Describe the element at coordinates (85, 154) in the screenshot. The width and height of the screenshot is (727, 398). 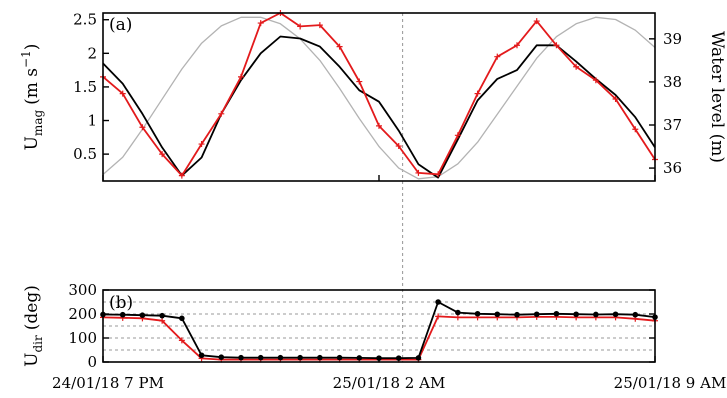
I see `panel-a-y-tick-label: 0.5` at that location.